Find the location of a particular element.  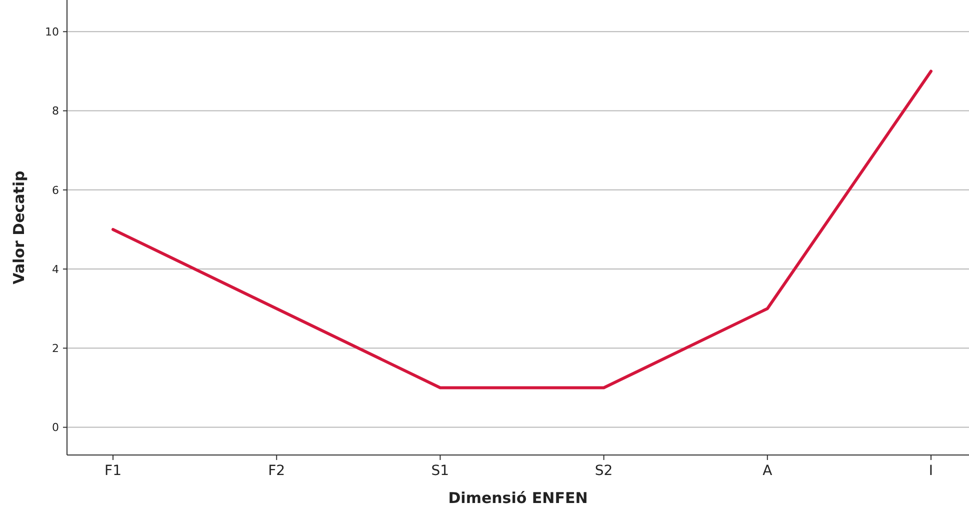

y-axis-title: Valor Decatip is located at coordinates (19, 227).